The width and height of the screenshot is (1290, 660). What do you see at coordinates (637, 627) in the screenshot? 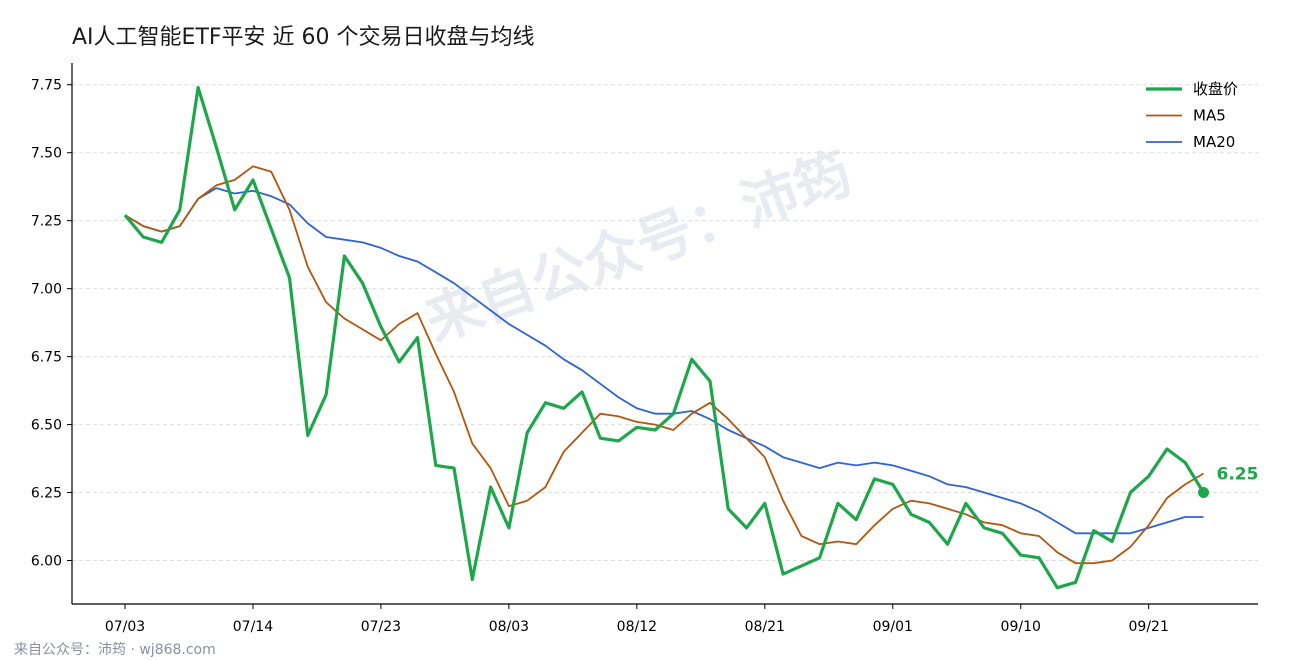
I see `x-tick-label: 08/12` at bounding box center [637, 627].